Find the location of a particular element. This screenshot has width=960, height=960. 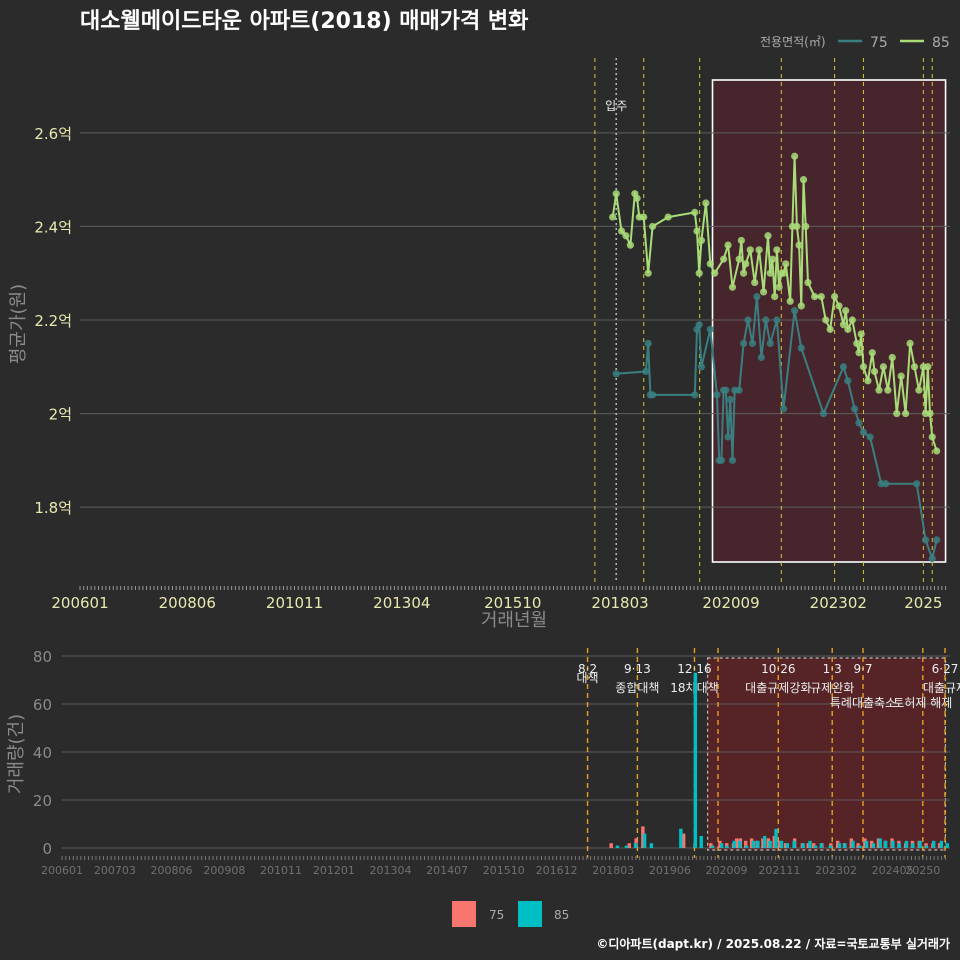

bar-legend: 75 85 is located at coordinates (510, 914).